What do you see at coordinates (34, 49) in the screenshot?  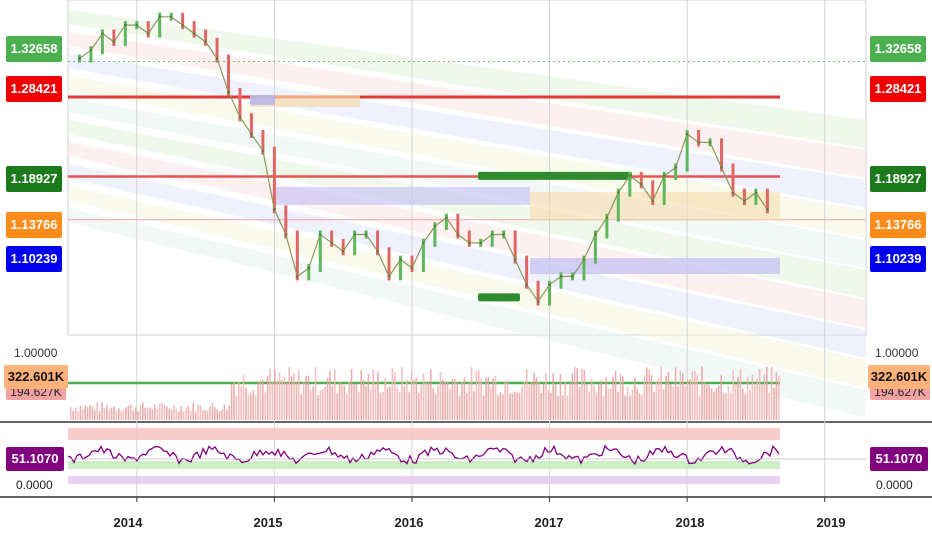 I see `left-price-tag-1: 1.32658` at bounding box center [34, 49].